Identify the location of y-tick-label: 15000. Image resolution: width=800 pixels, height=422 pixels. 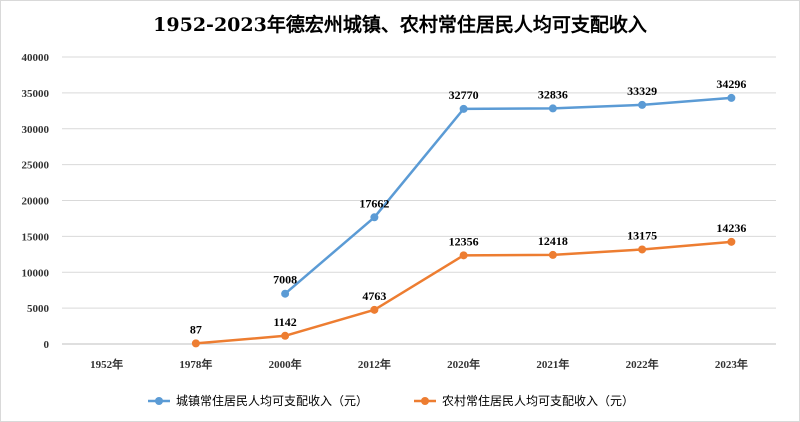
(36, 237).